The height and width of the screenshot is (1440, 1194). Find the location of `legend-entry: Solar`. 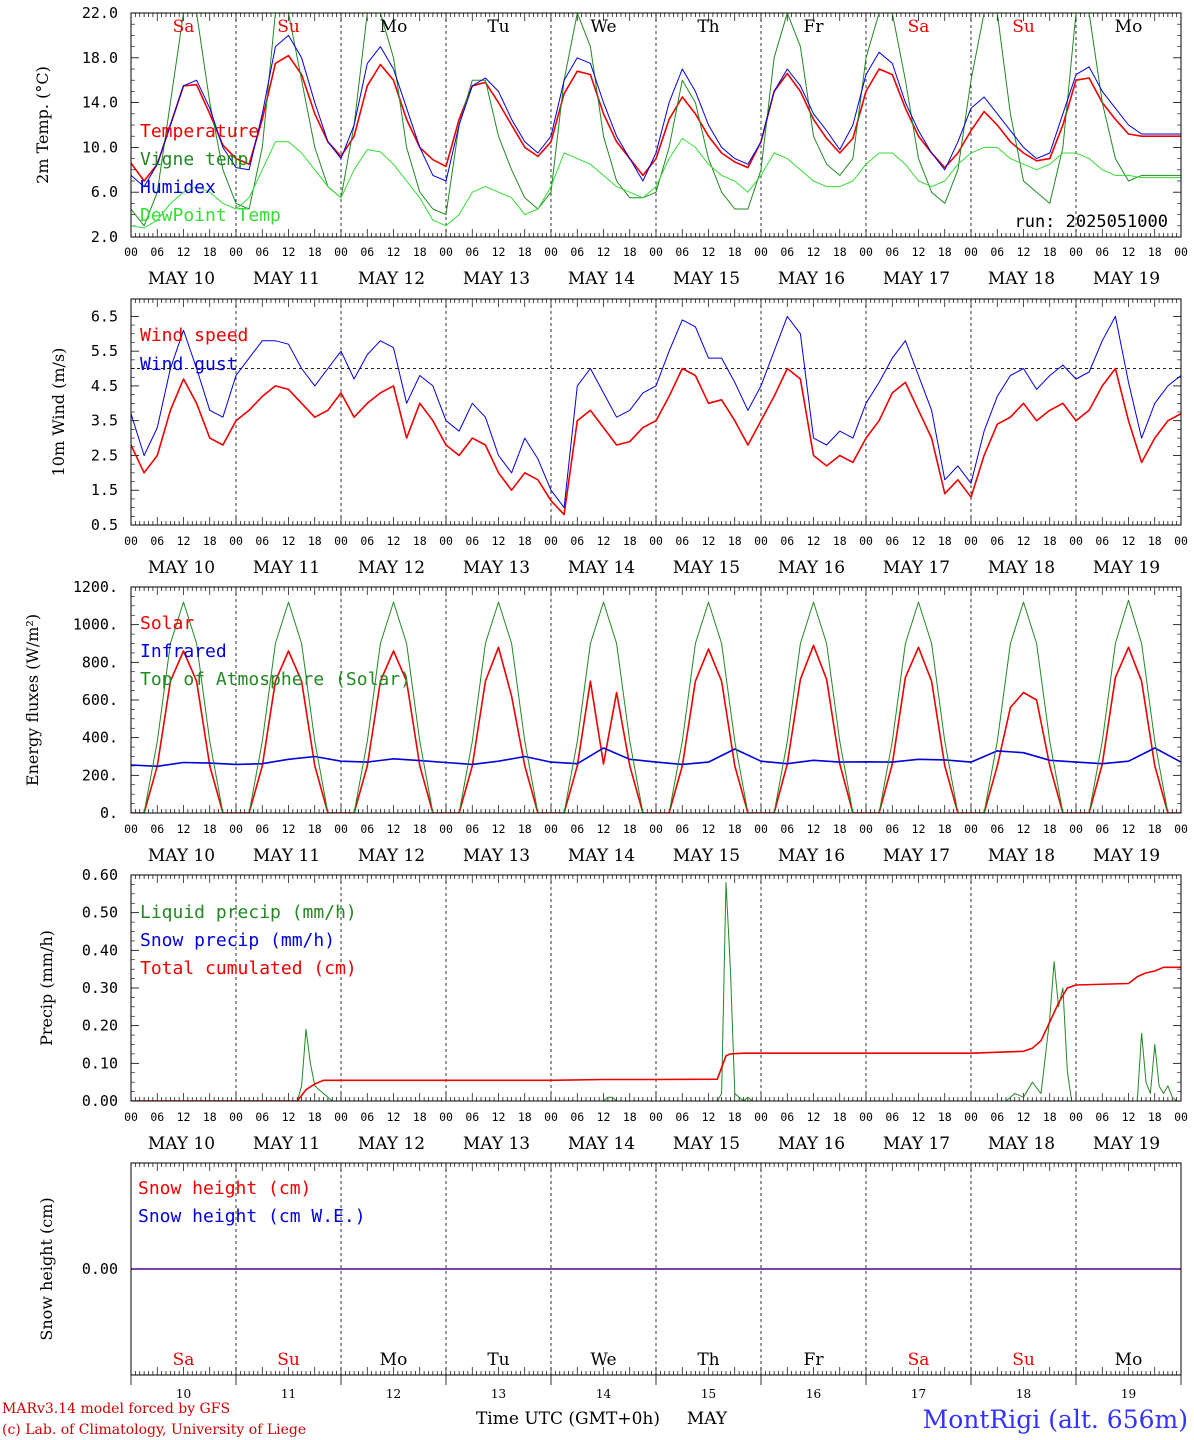

legend-entry: Solar is located at coordinates (167, 623).